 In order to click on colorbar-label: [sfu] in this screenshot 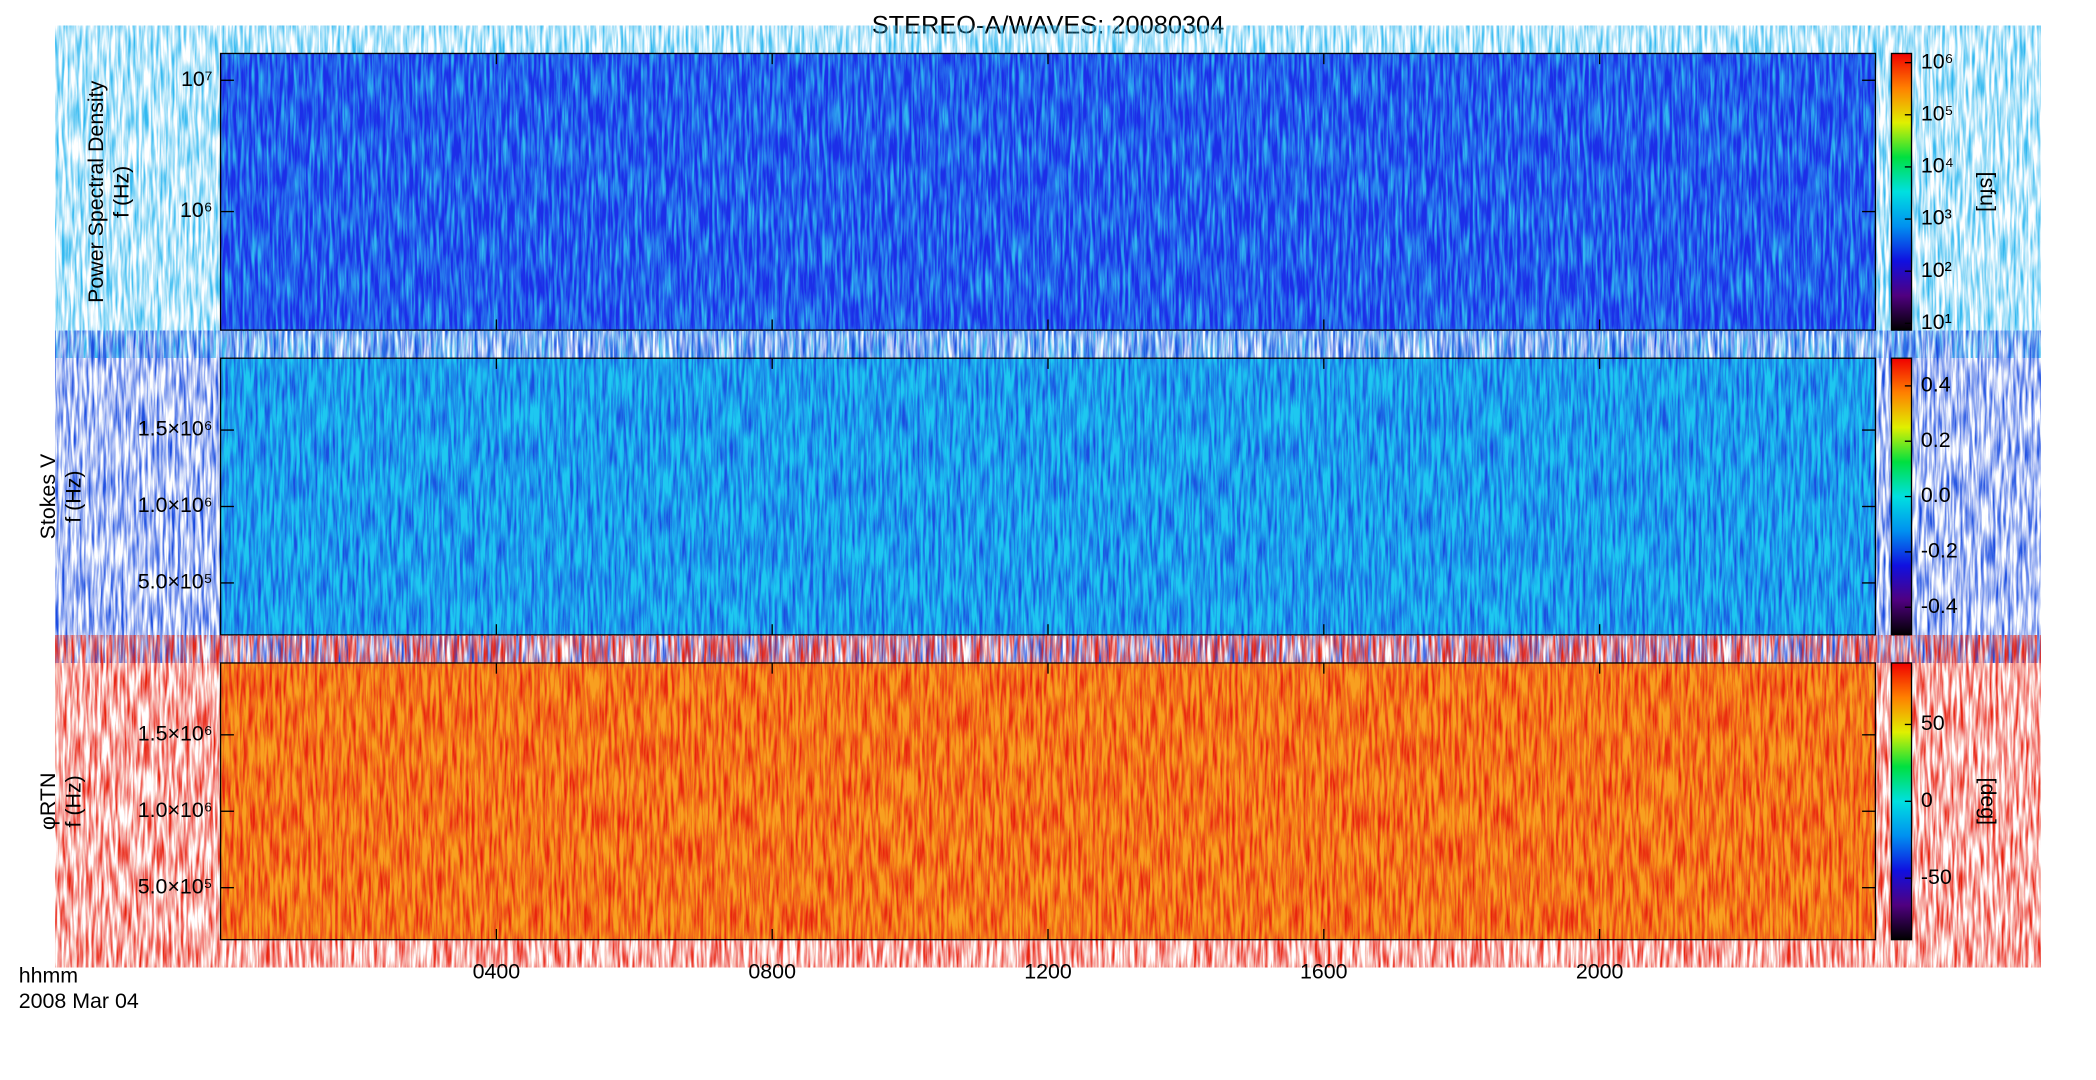, I will do `click(1988, 192)`.